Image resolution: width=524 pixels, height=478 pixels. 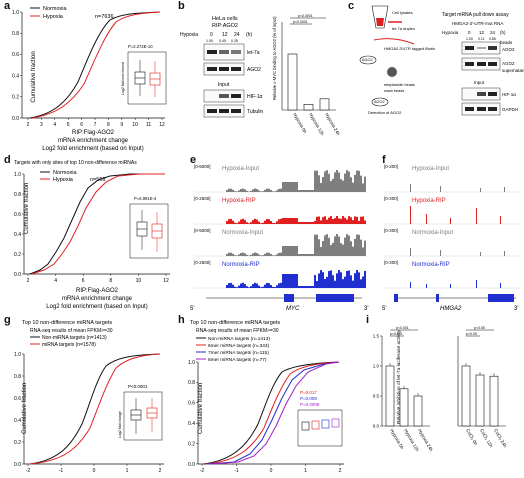 What do you see at coordinates (239, 201) in the screenshot?
I see `e-track-name: Hypoxia-RIP` at bounding box center [239, 201].